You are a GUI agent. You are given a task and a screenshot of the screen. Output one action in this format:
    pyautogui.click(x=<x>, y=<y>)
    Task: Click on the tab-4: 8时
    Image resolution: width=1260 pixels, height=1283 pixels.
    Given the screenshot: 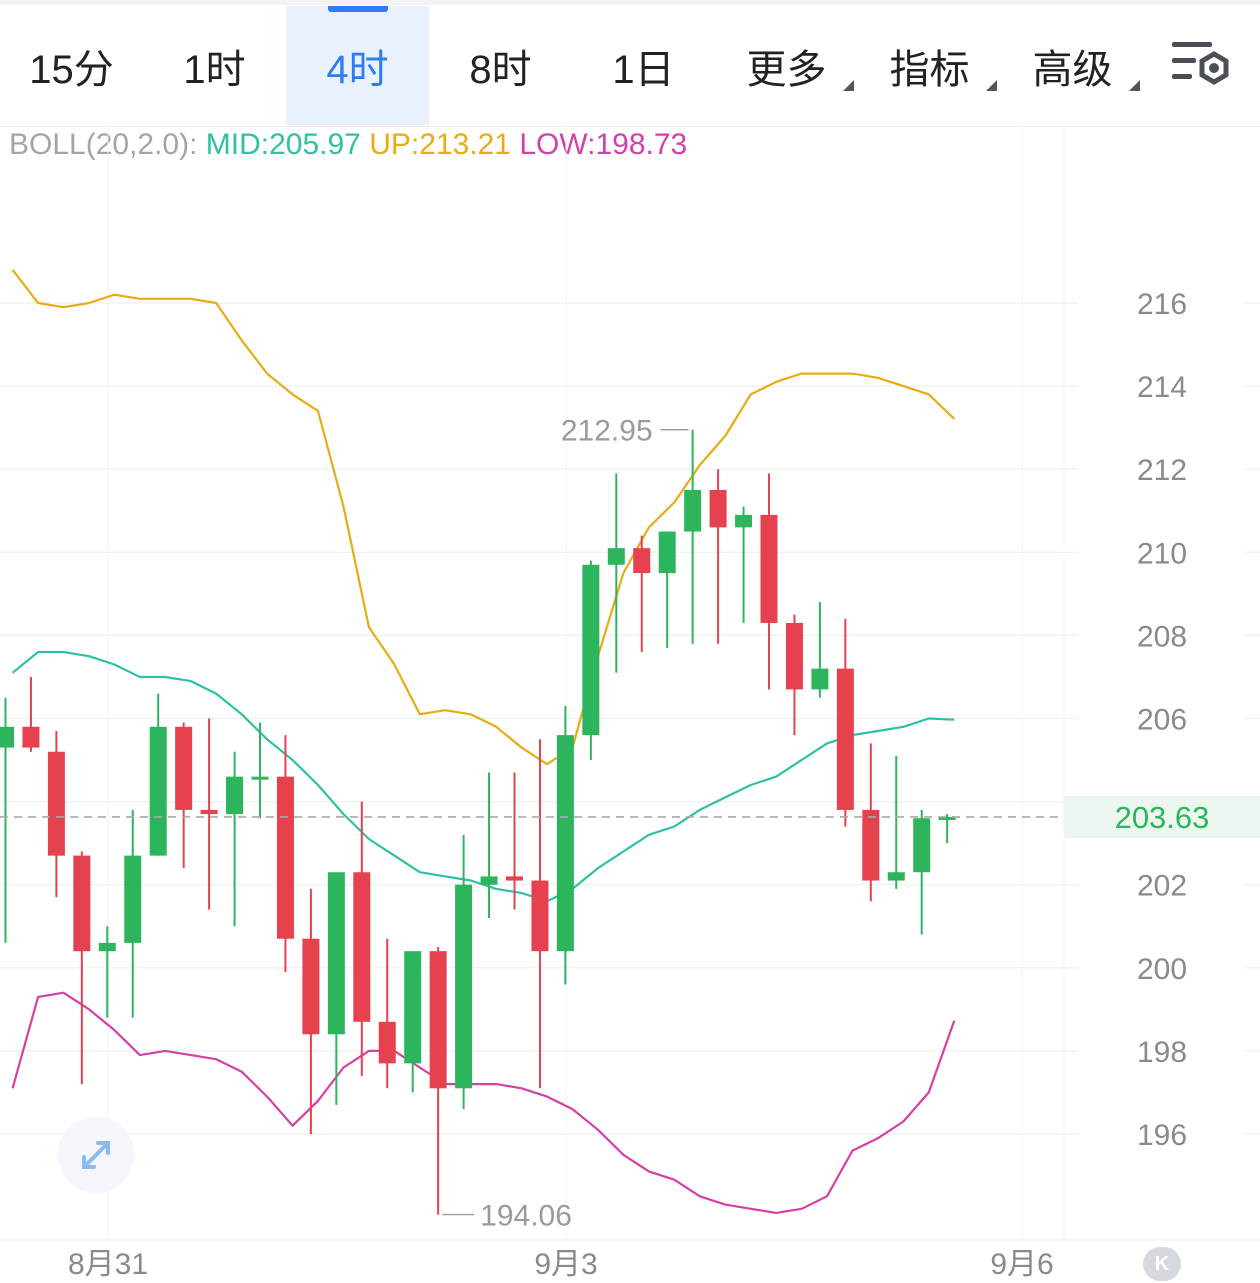 What is the action you would take?
    pyautogui.click(x=500, y=65)
    